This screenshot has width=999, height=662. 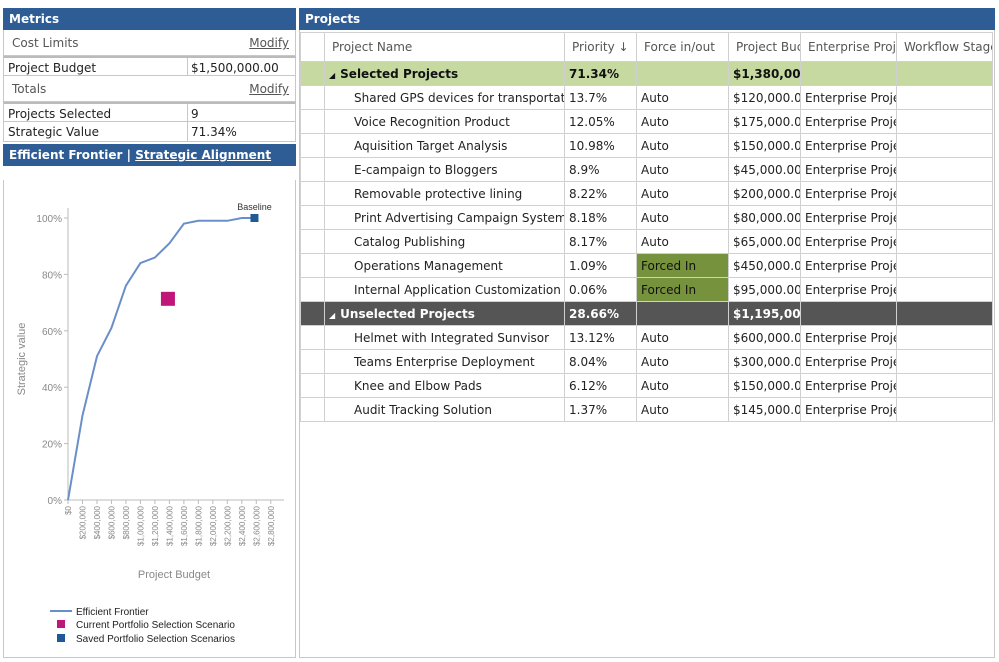 What do you see at coordinates (96, 112) in the screenshot?
I see `projects-selected-label: Projects Selected` at bounding box center [96, 112].